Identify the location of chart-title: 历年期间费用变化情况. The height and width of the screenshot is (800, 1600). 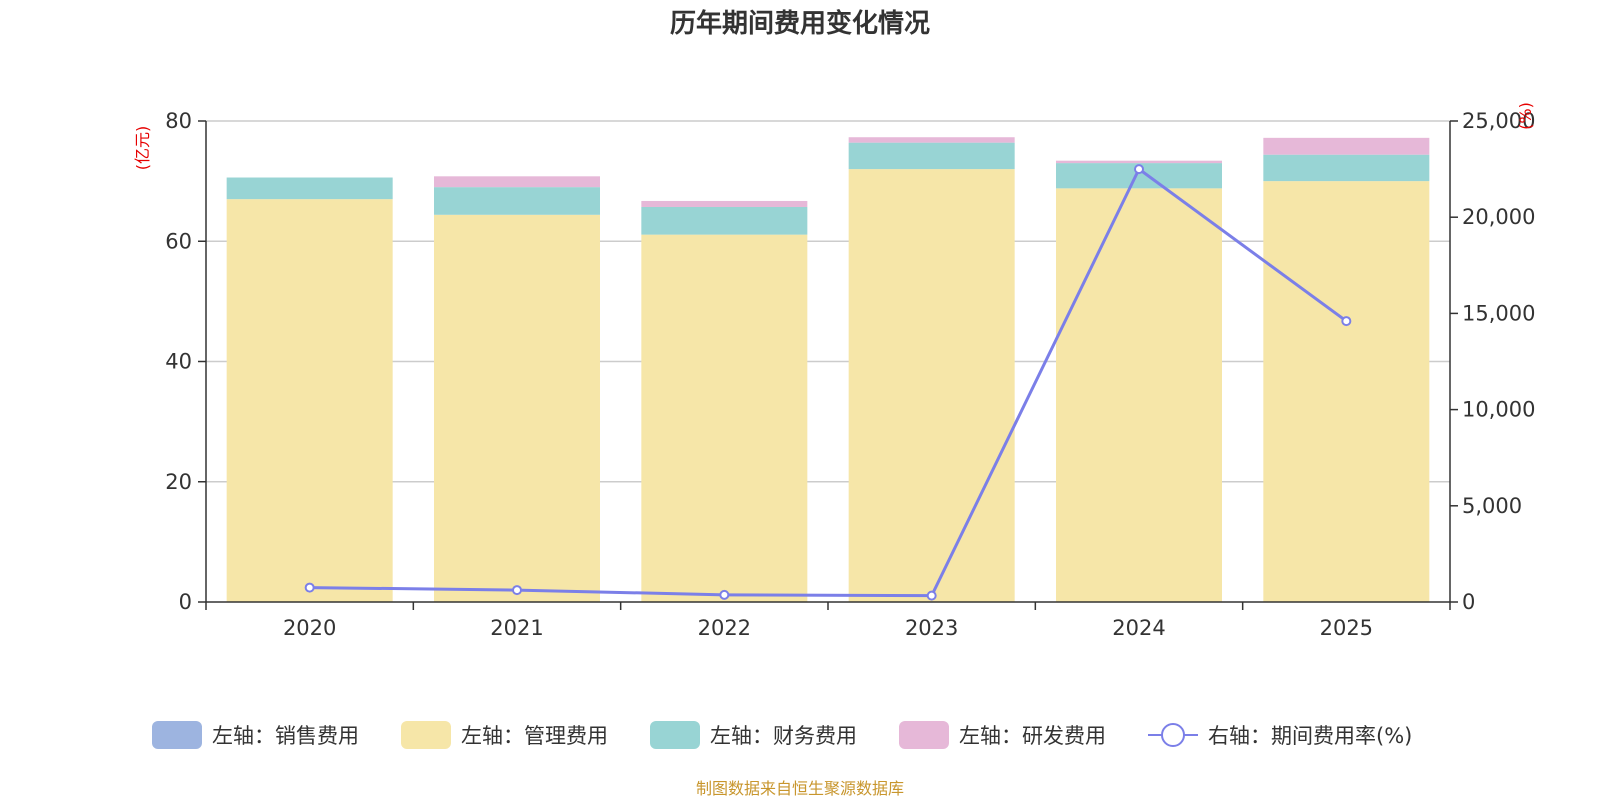
(800, 23).